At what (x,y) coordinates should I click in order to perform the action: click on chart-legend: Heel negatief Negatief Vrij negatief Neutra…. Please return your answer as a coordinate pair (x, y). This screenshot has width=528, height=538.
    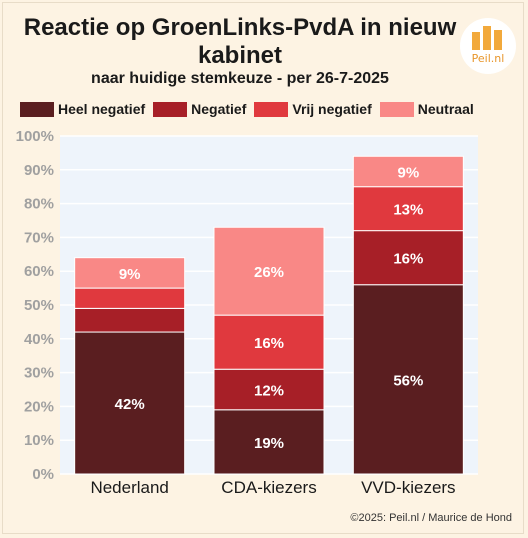
    Looking at the image, I should click on (247, 109).